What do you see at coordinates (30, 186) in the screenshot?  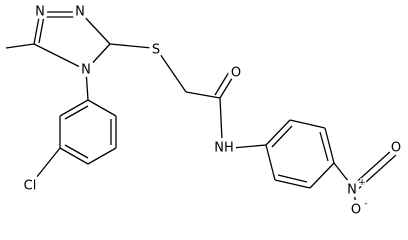 I see `atom-label: Cl` at bounding box center [30, 186].